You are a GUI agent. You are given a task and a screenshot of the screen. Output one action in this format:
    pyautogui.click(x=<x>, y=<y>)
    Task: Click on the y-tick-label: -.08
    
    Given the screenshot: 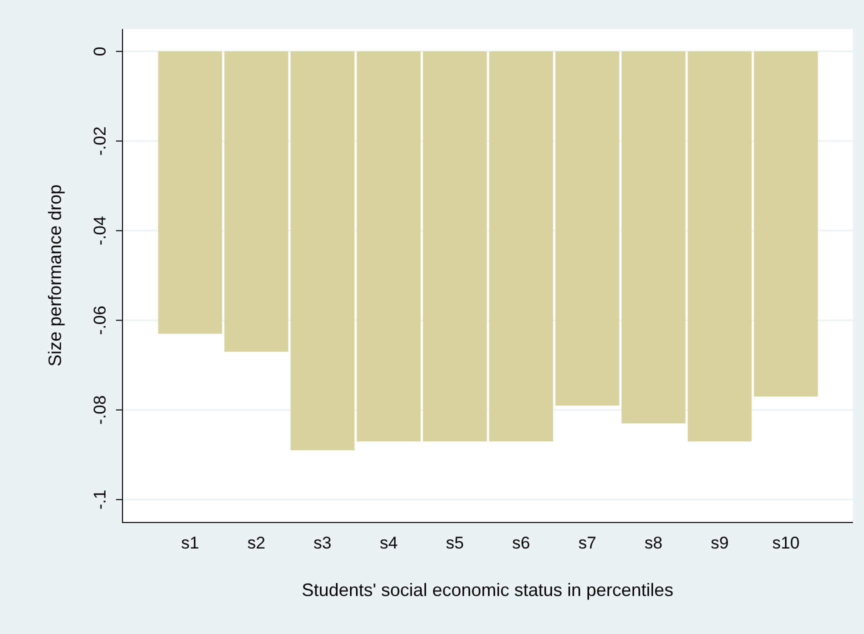 What is the action you would take?
    pyautogui.click(x=100, y=410)
    